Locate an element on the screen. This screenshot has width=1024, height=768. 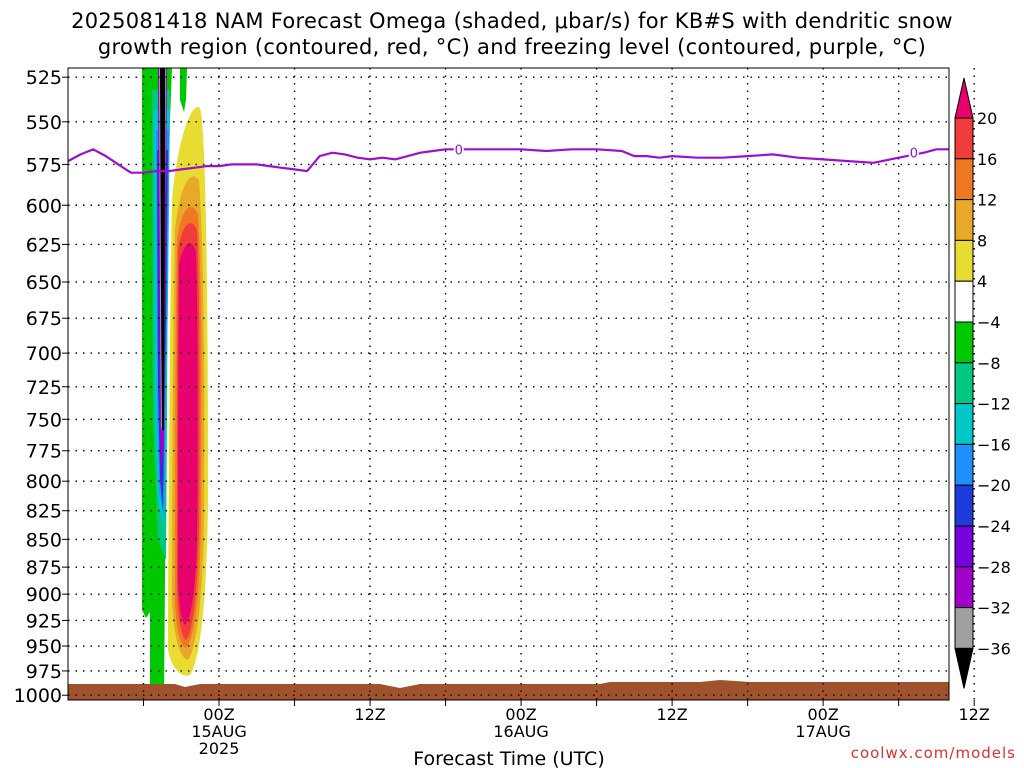
omega-green-top-right is located at coordinates (183, 90).